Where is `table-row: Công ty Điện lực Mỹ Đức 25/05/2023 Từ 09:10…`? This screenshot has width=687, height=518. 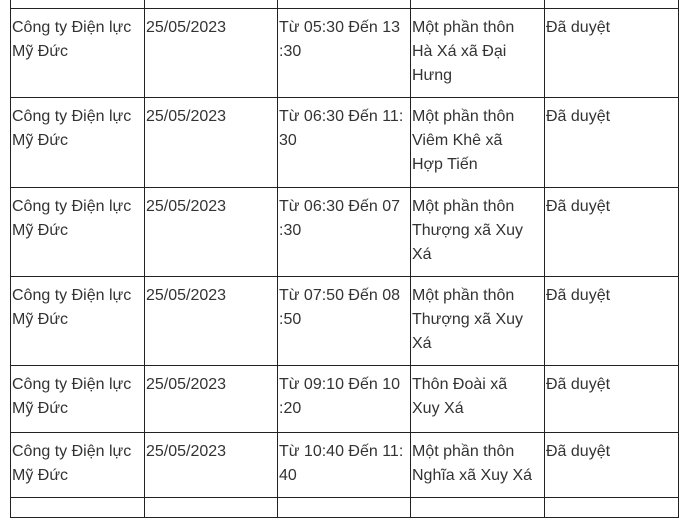
table-row: Công ty Điện lực Mỹ Đức 25/05/2023 Từ 09:10… is located at coordinates (344, 399).